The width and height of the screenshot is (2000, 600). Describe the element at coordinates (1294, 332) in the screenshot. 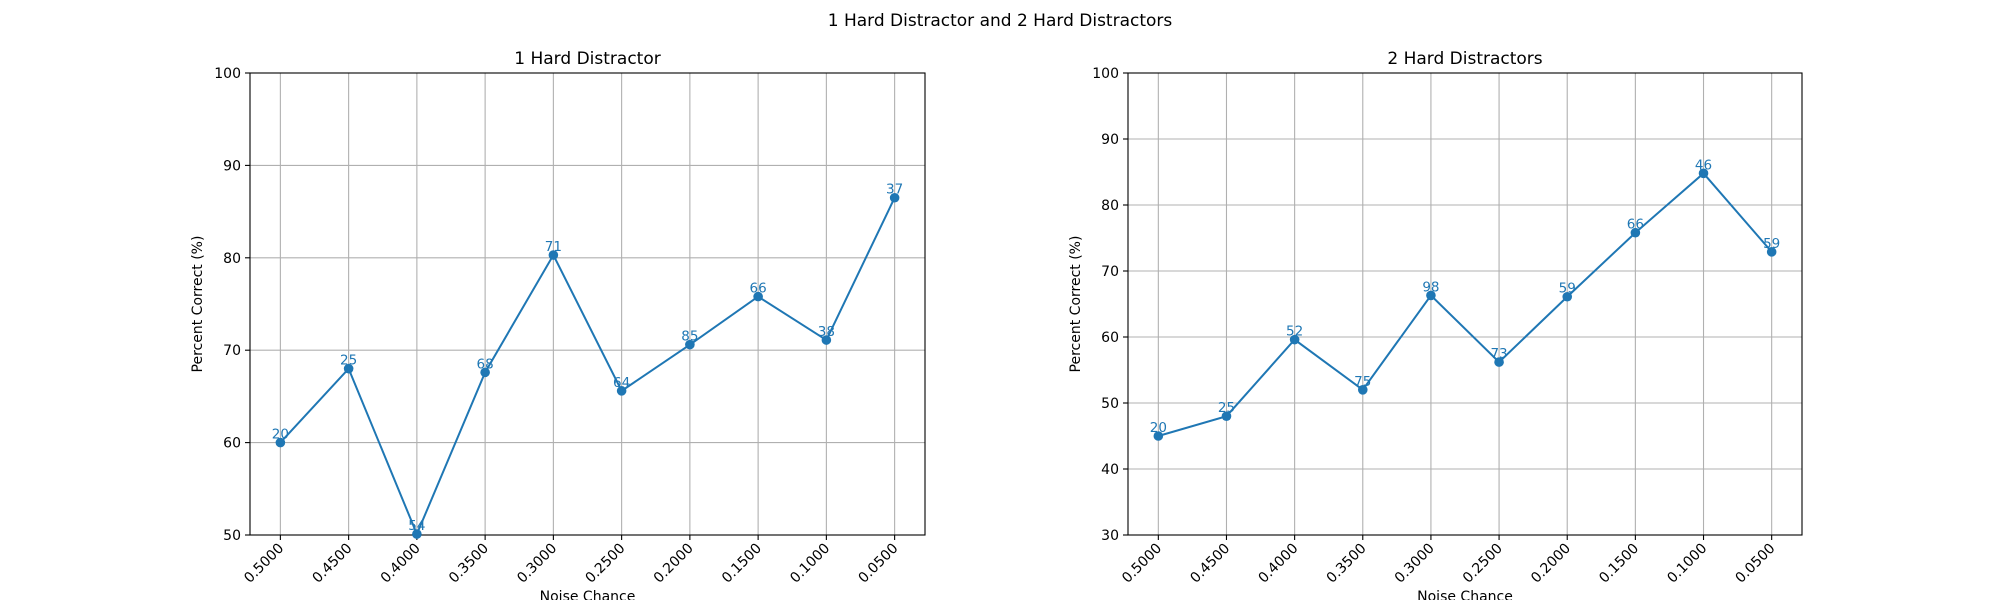

I see `data-label: 52` at that location.